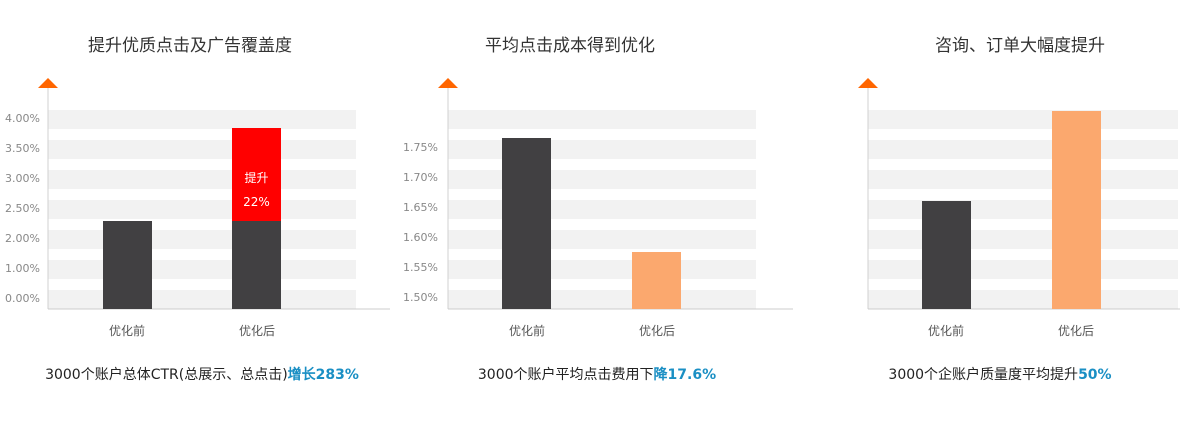 Image resolution: width=1180 pixels, height=431 pixels. What do you see at coordinates (570, 46) in the screenshot?
I see `chart-title: 平均点击成本得到优化` at bounding box center [570, 46].